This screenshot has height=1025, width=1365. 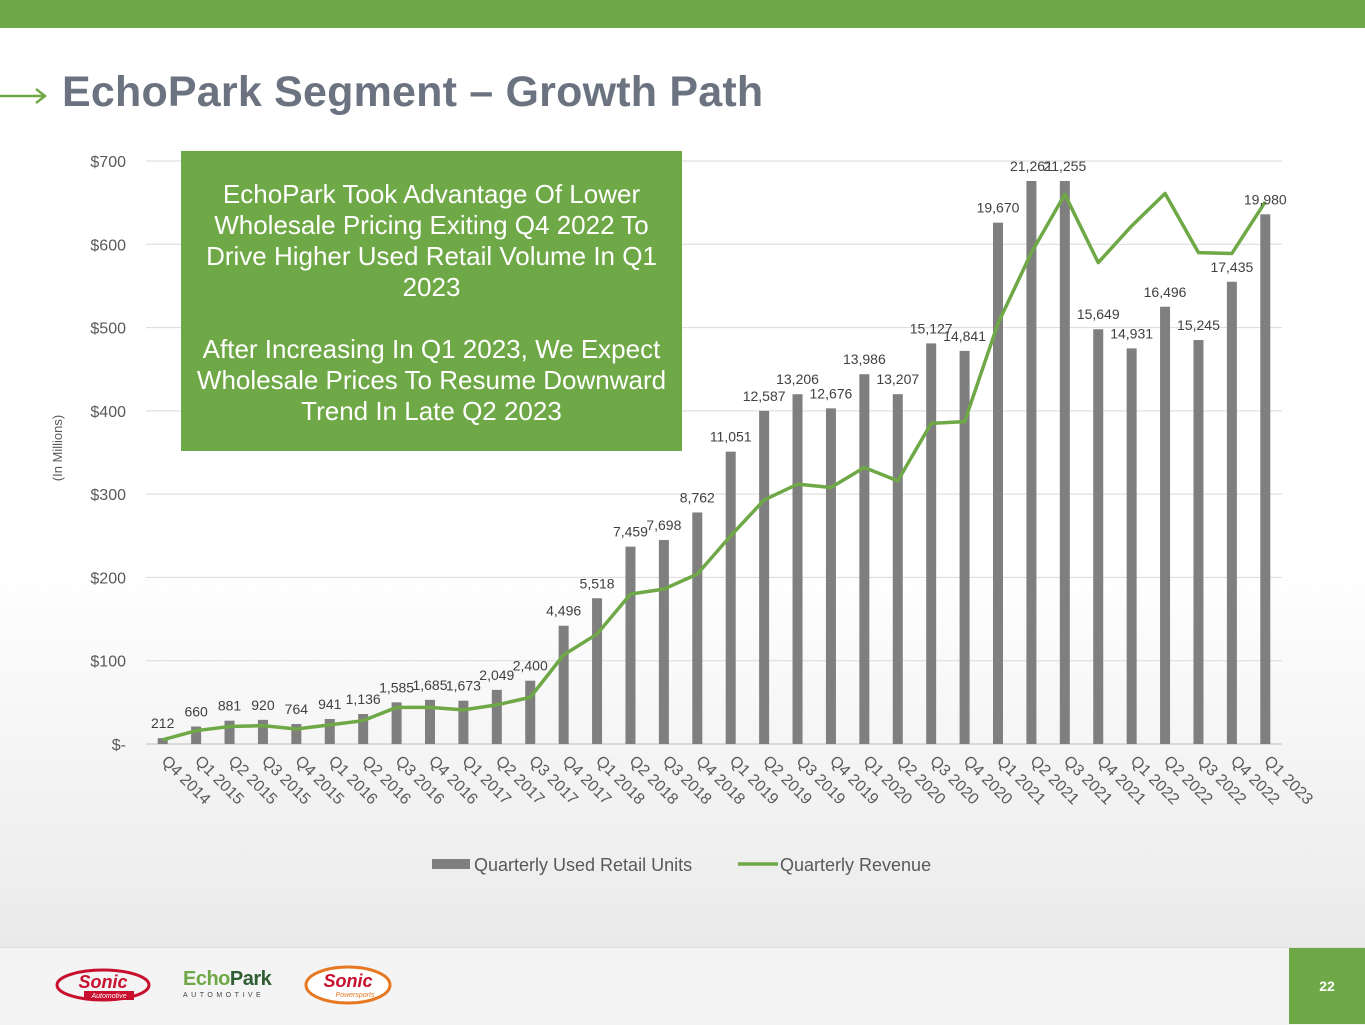 I want to click on sonic-automotive-logo: Sonic Automotive, so click(x=103, y=985).